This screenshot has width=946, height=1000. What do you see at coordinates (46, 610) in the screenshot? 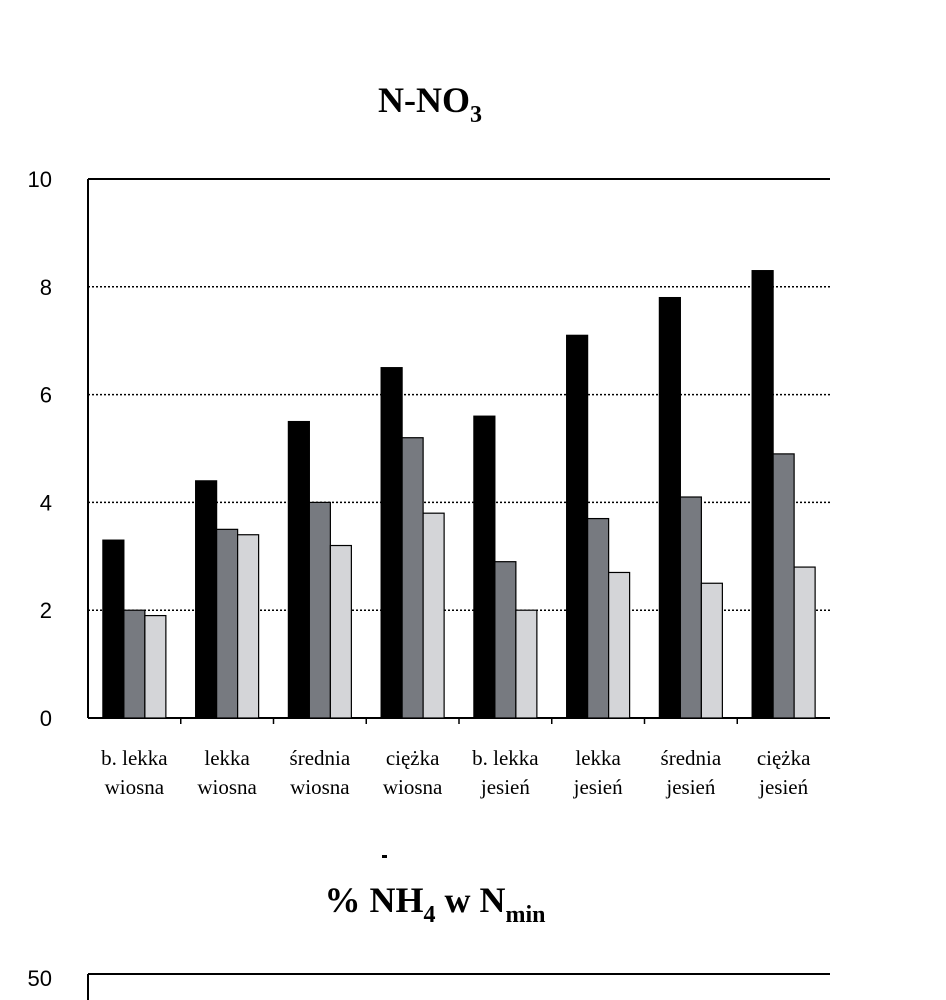
I see `ytick-label: 2` at bounding box center [46, 610].